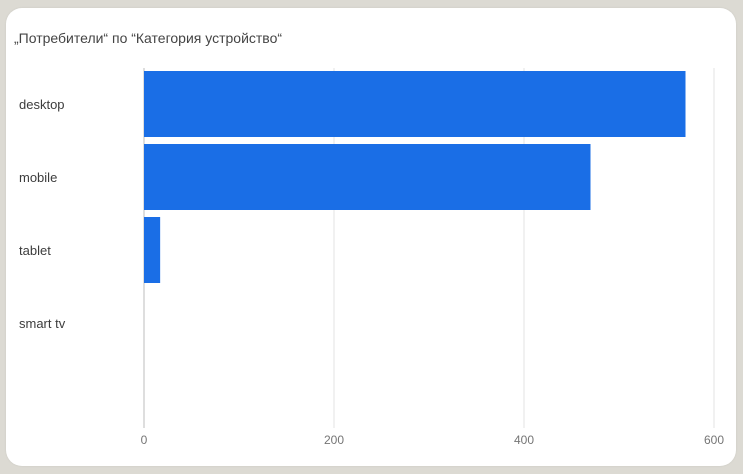 The width and height of the screenshot is (743, 474). Describe the element at coordinates (144, 440) in the screenshot. I see `x-tick-label: 0` at that location.